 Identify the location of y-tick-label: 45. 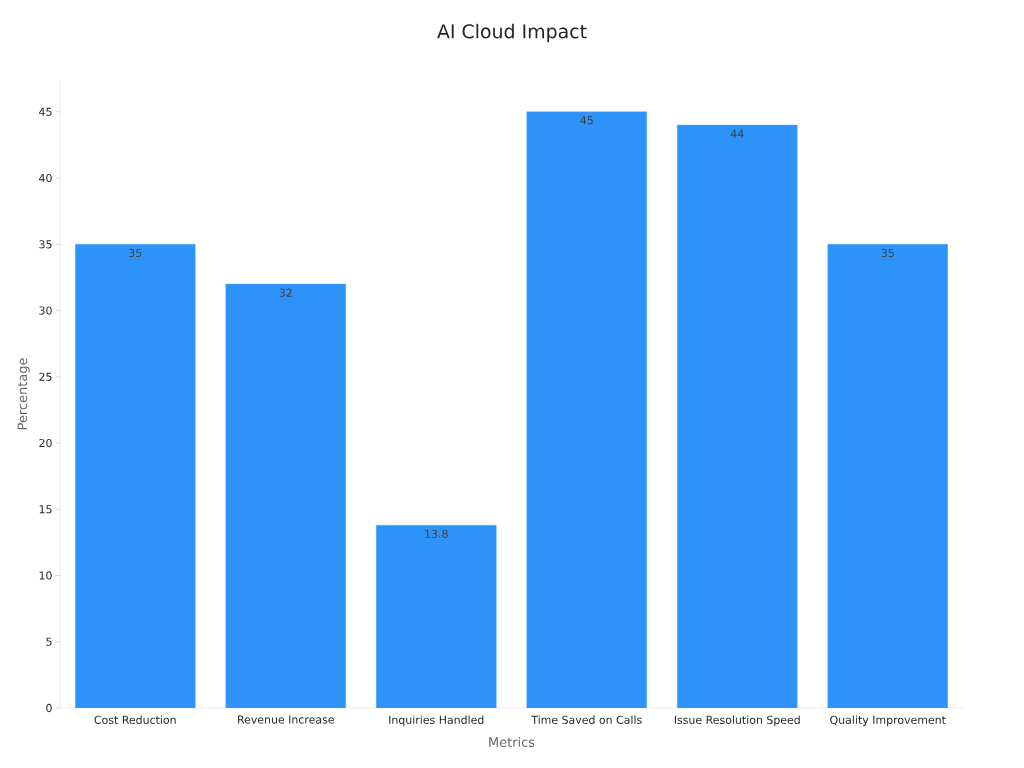
(45, 111).